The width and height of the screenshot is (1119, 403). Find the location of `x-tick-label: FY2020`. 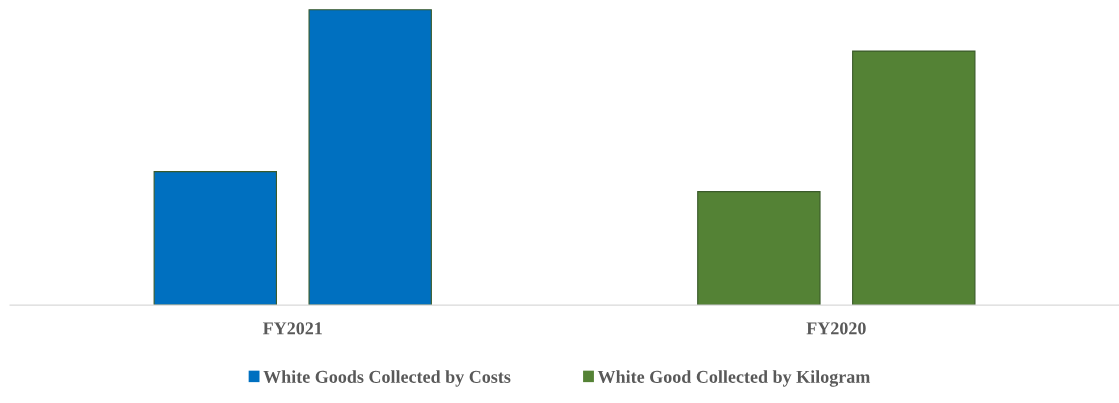

x-tick-label: FY2020 is located at coordinates (836, 328).